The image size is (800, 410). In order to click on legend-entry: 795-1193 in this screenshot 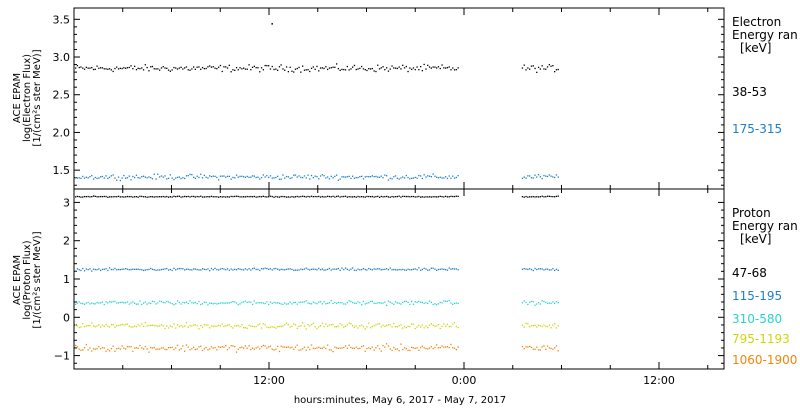, I will do `click(761, 339)`.